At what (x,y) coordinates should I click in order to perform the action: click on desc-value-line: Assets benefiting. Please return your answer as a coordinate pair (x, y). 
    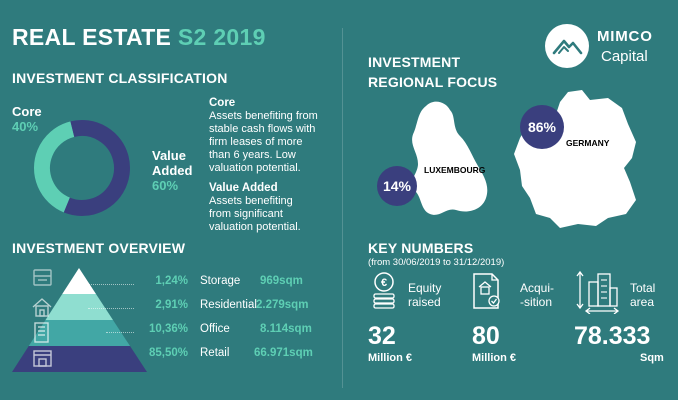
    Looking at the image, I should click on (251, 201).